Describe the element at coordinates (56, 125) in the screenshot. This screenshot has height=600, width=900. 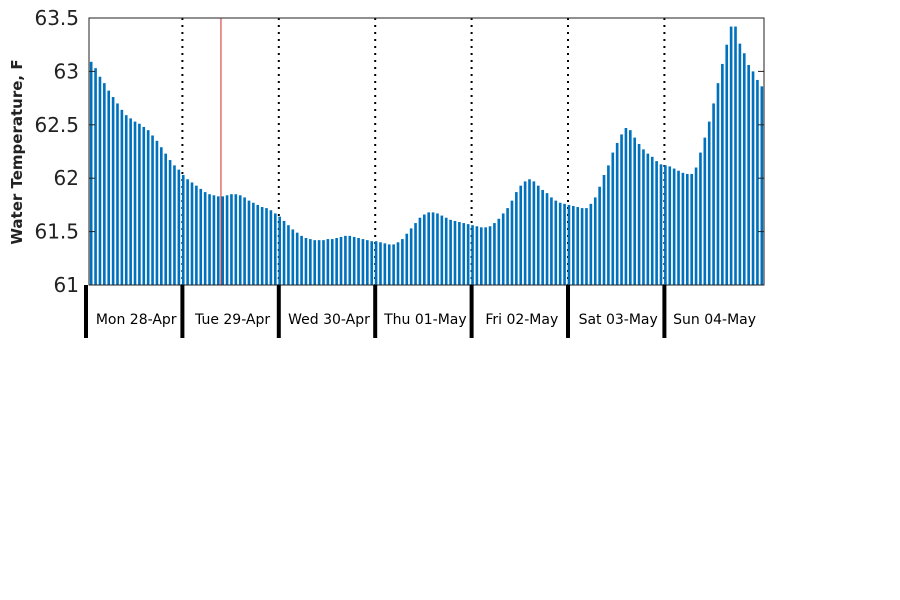
I see `y-tick-label: 62.5` at that location.